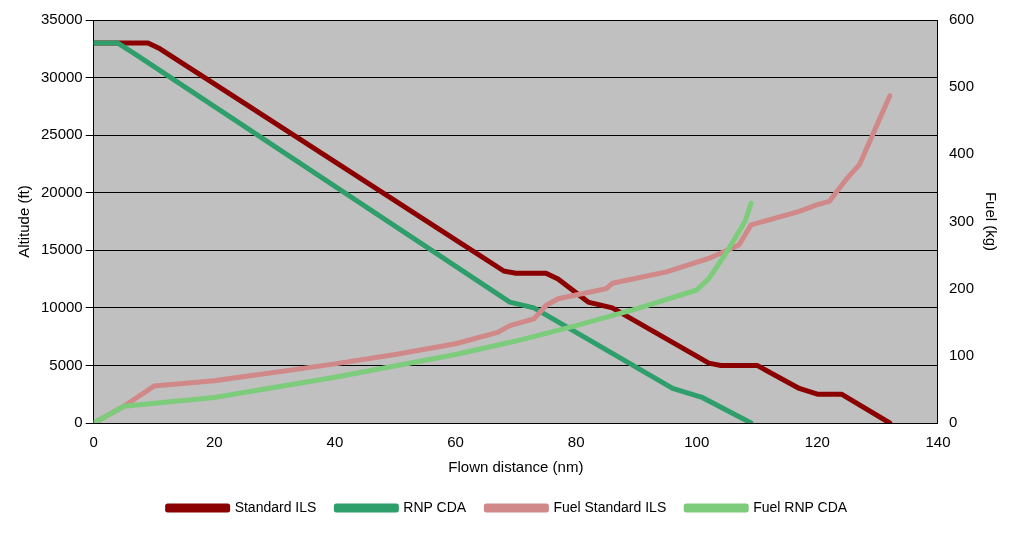 The image size is (1019, 533). Describe the element at coordinates (61, 306) in the screenshot. I see `y-tick-label: 10000` at that location.